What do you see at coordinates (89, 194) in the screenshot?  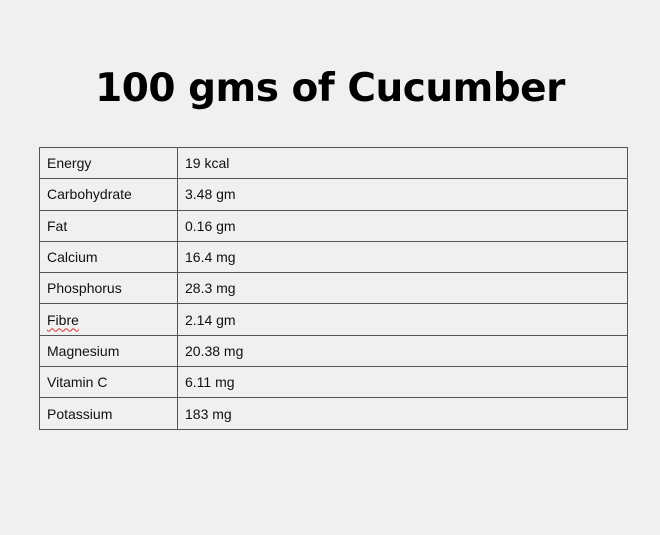 I see `nutrient-label: Carbohydrate` at bounding box center [89, 194].